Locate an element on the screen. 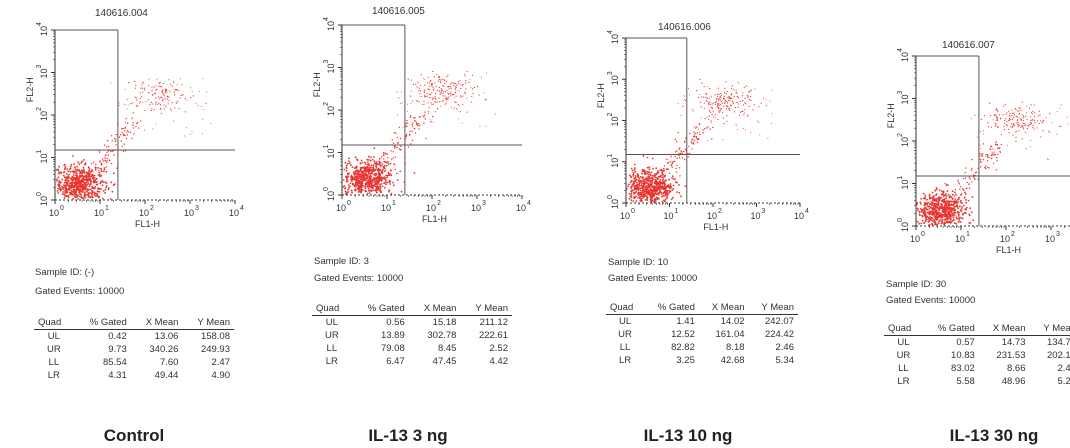 The width and height of the screenshot is (1070, 448). x-axis-label: FL1-H is located at coordinates (715, 227).